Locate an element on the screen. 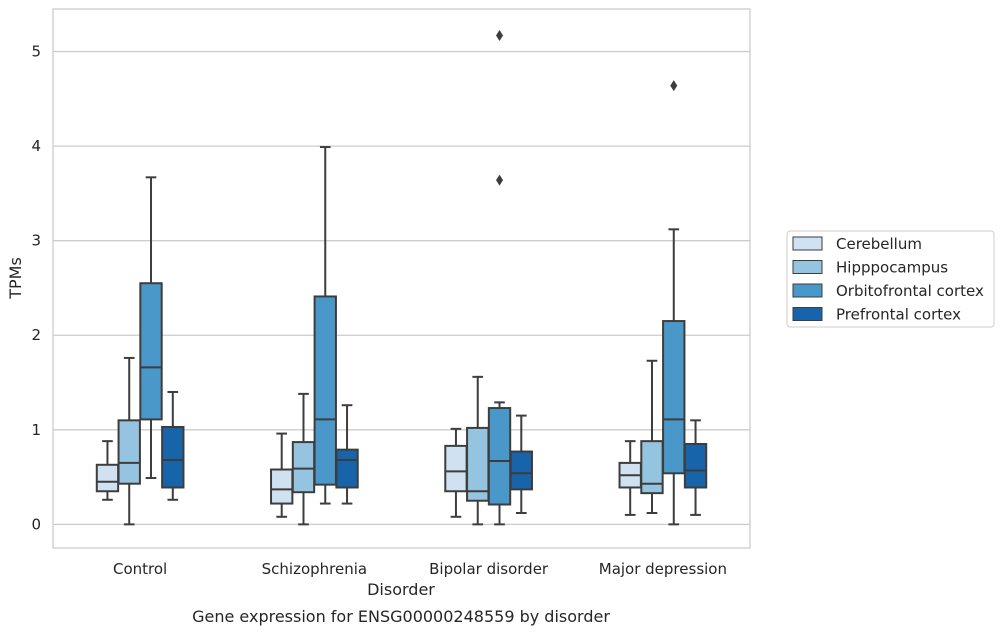 The image size is (1003, 634). x-tick-label: Bipolar disorder is located at coordinates (489, 569).